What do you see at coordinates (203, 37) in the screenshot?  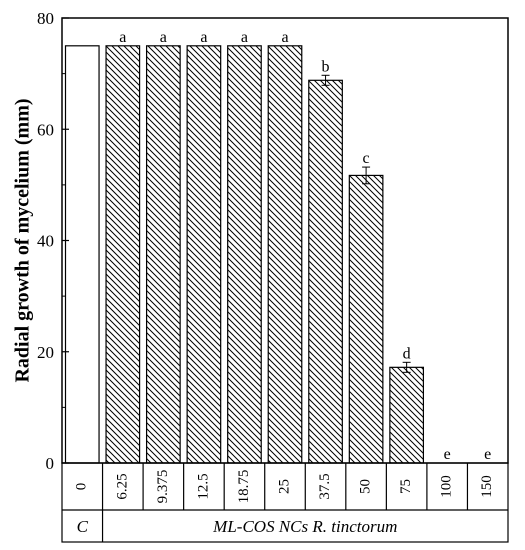 I see `significance-letter-12.5: a` at bounding box center [203, 37].